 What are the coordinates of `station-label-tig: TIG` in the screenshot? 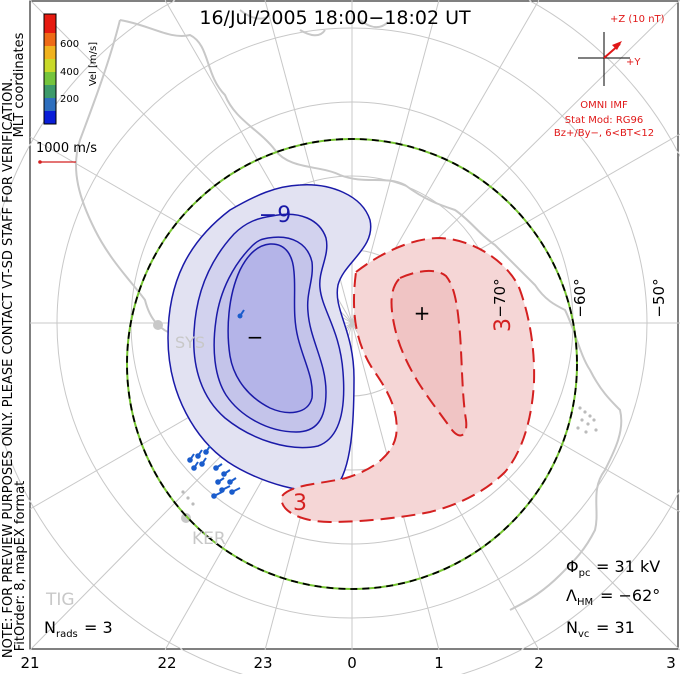 It's located at (60, 600).